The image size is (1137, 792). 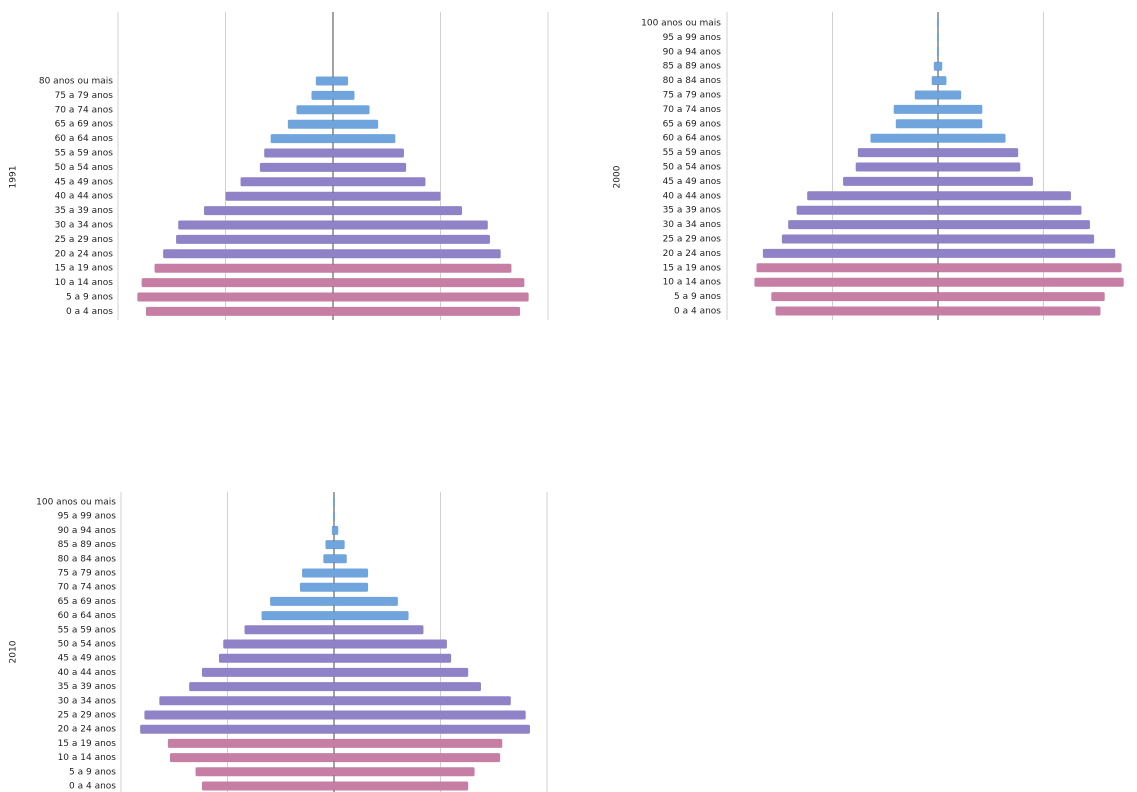 What do you see at coordinates (344, 95) in the screenshot?
I see `bar-right-75-a-79-anos` at bounding box center [344, 95].